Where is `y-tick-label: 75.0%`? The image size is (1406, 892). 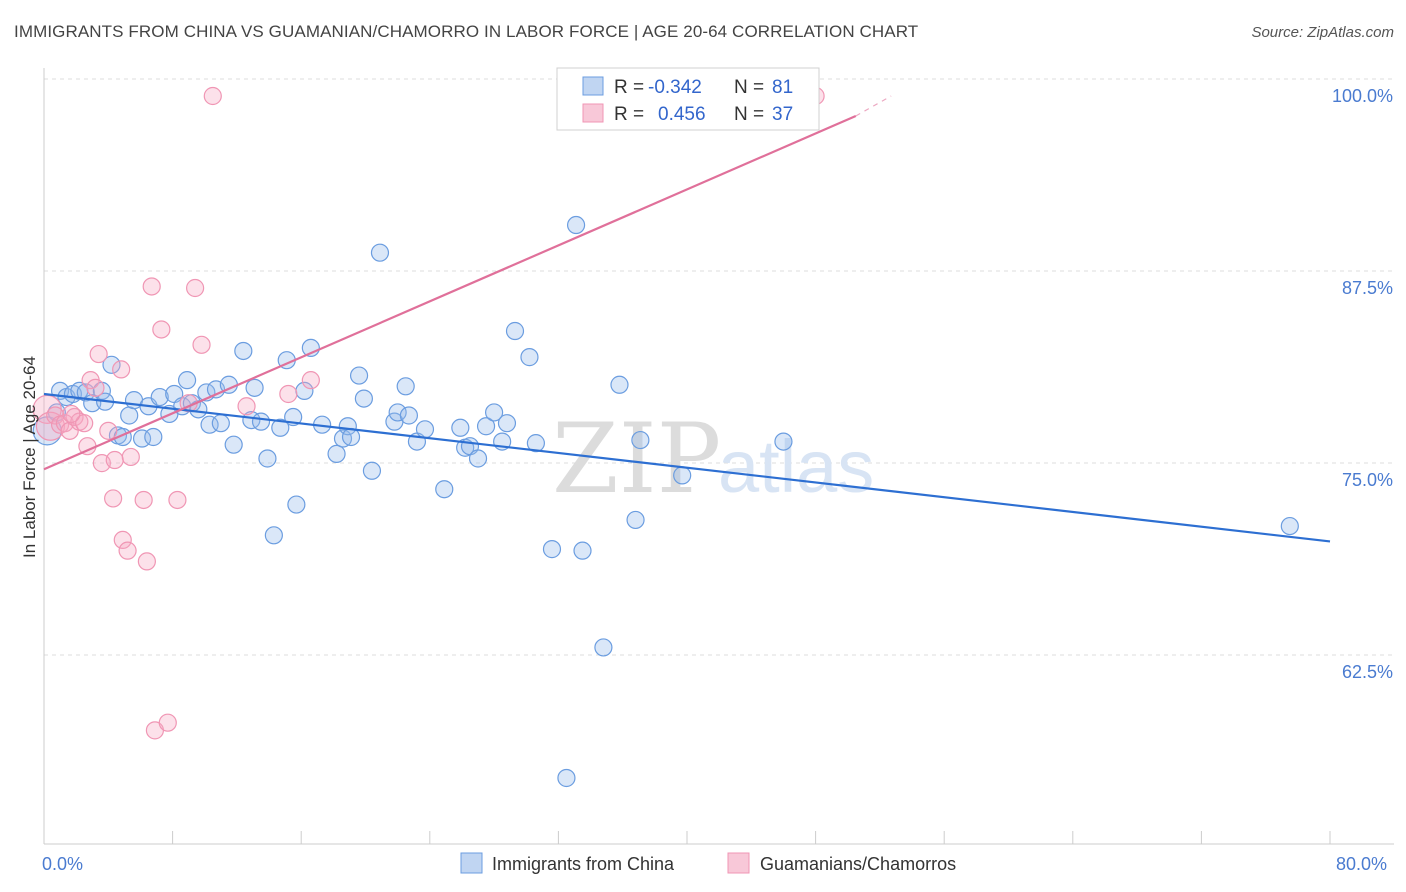
y-tick-label: 75.0% is located at coordinates (1367, 480).